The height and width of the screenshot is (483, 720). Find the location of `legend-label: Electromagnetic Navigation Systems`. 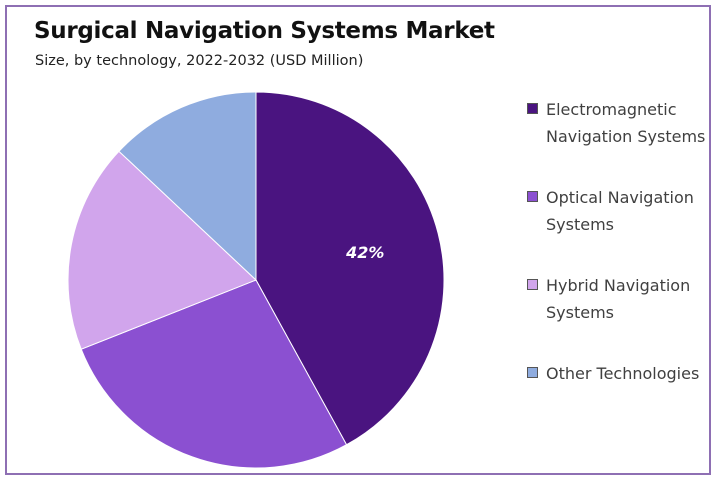

legend-label: Electromagnetic Navigation Systems is located at coordinates (626, 123).